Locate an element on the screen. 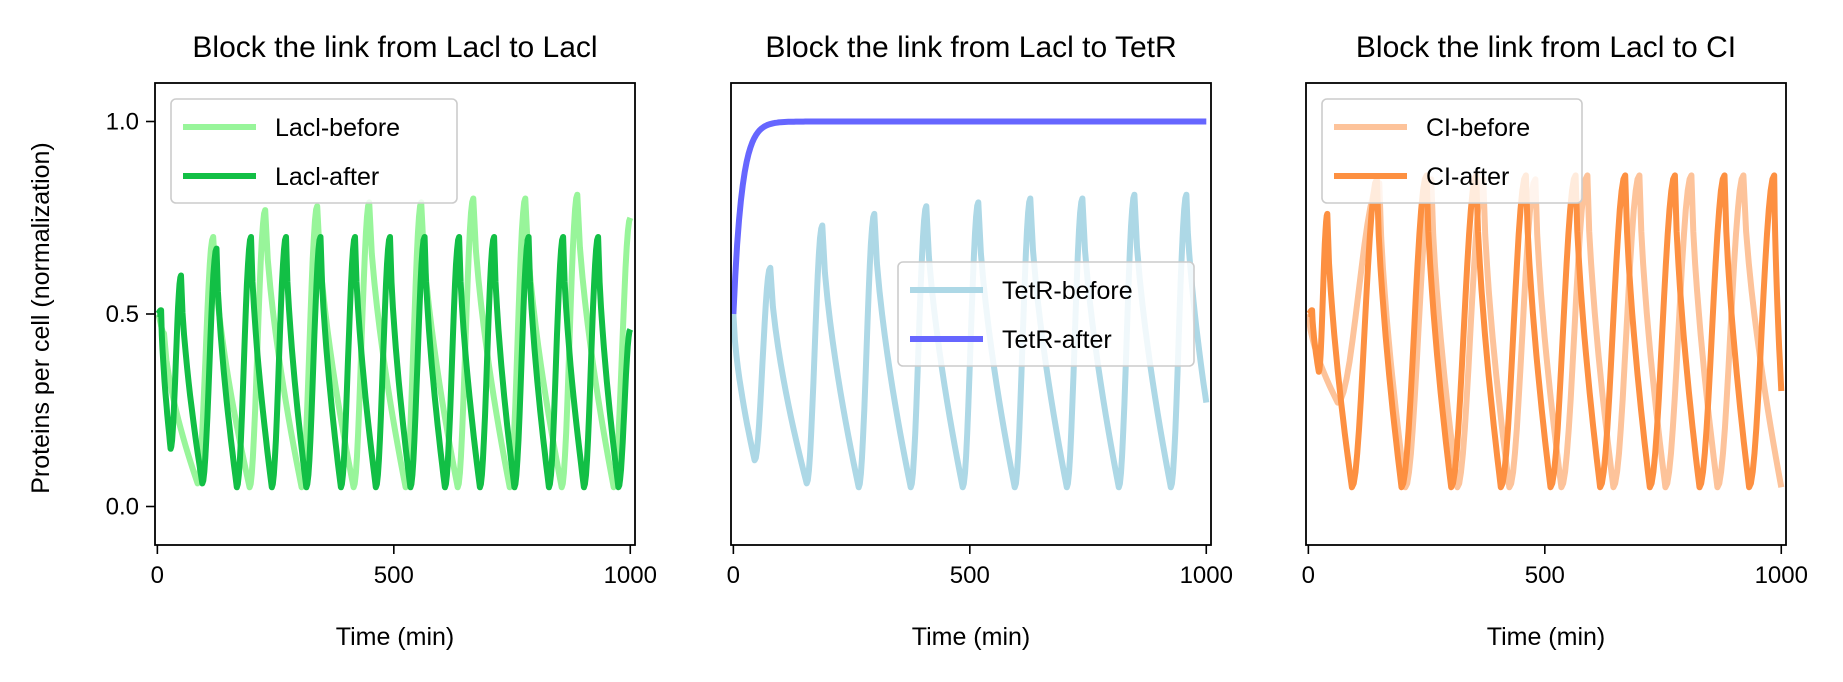 The width and height of the screenshot is (1843, 682). legend-label: TetR-after is located at coordinates (1057, 340).